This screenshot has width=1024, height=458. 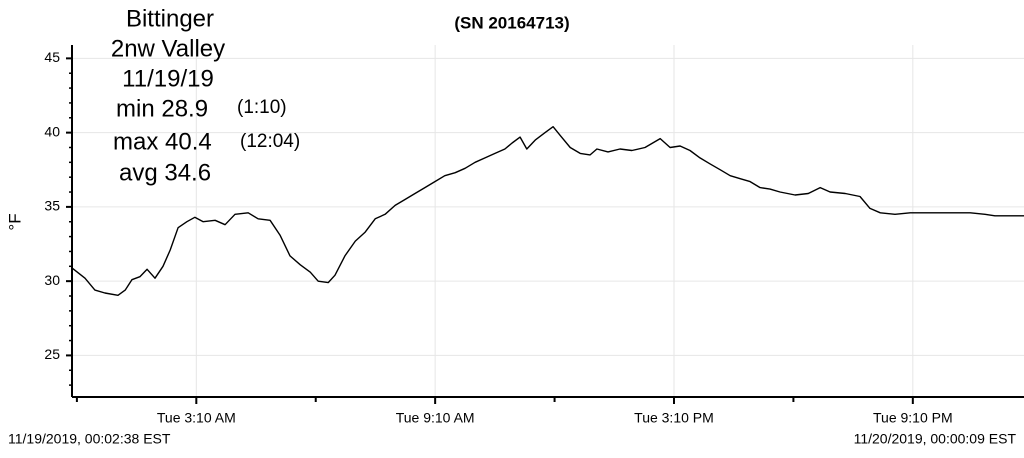 I want to click on x-tick-label: Tue 9:10 PM, so click(x=913, y=418).